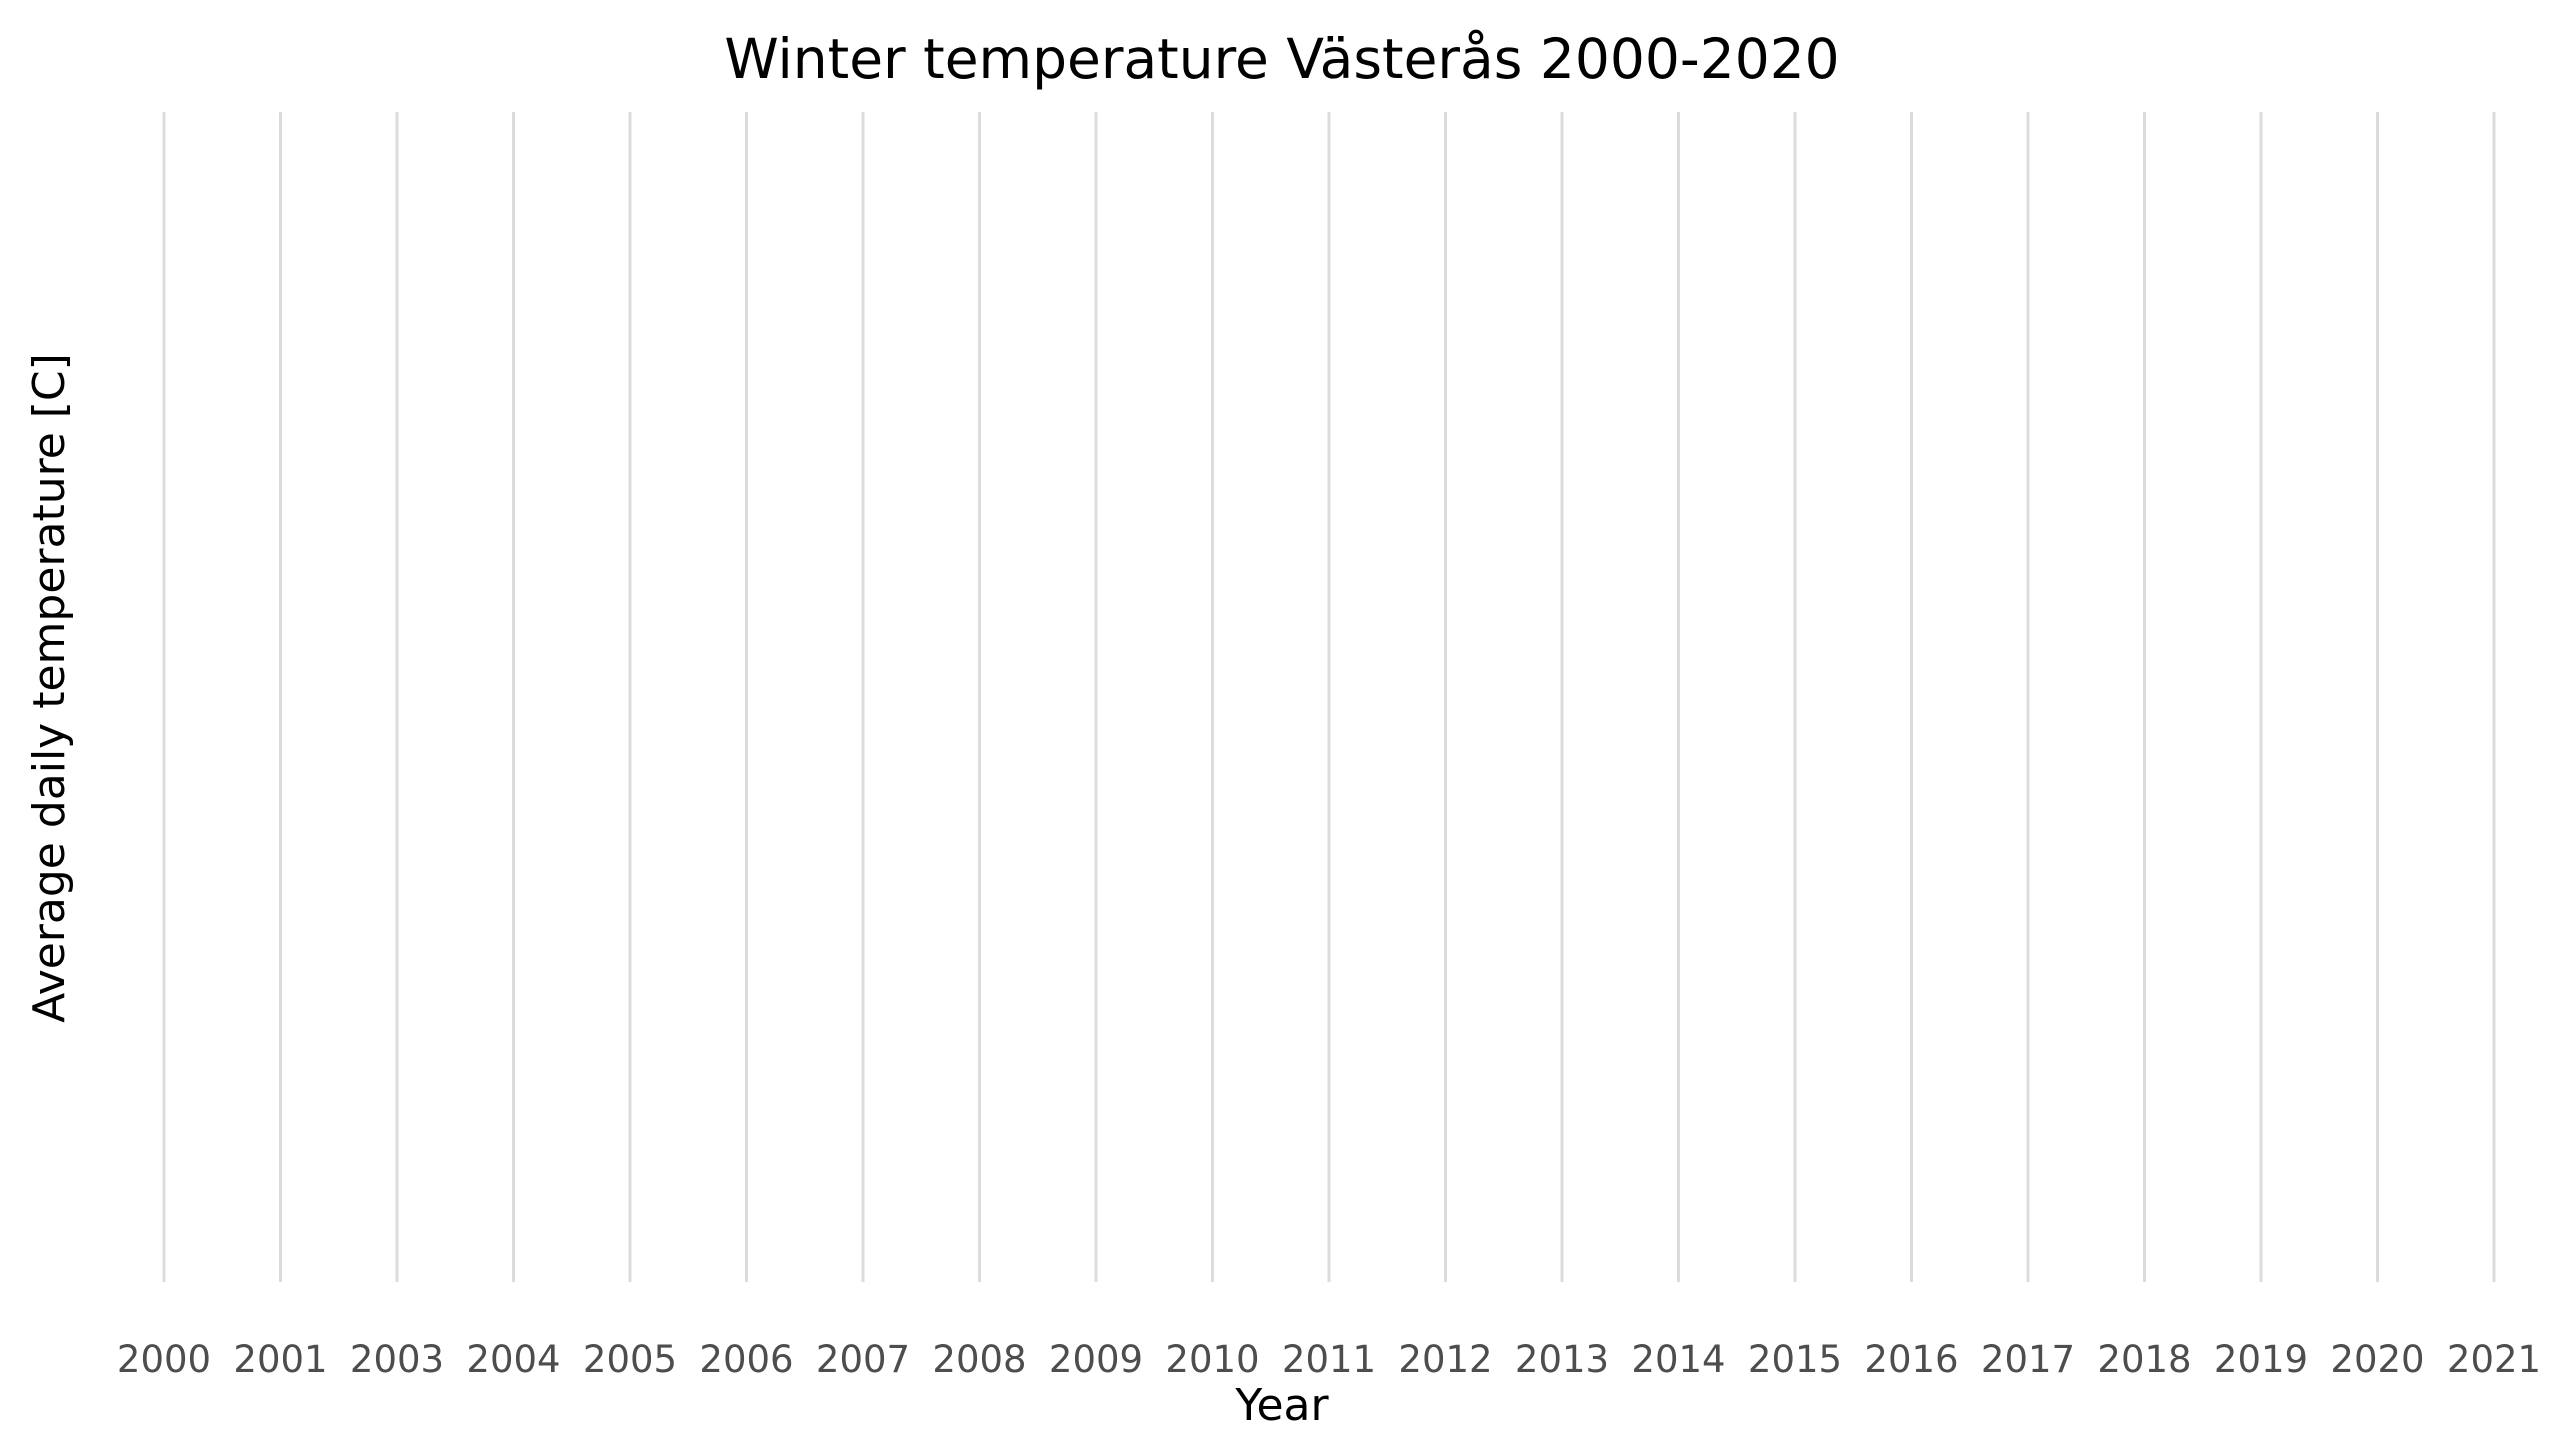  Describe the element at coordinates (49, 688) in the screenshot. I see `y-axis-label: Average daily temperature [C]` at that location.